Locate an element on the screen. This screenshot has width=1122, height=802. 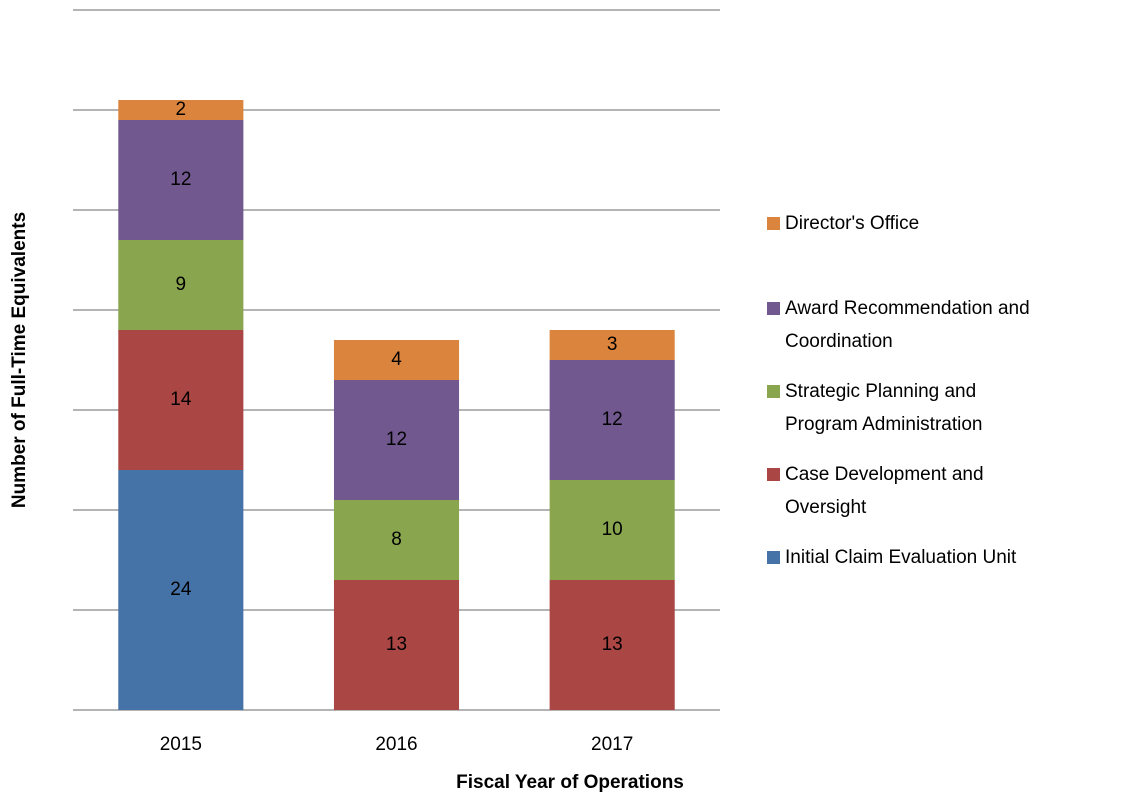
data-label: 24 is located at coordinates (181, 589).